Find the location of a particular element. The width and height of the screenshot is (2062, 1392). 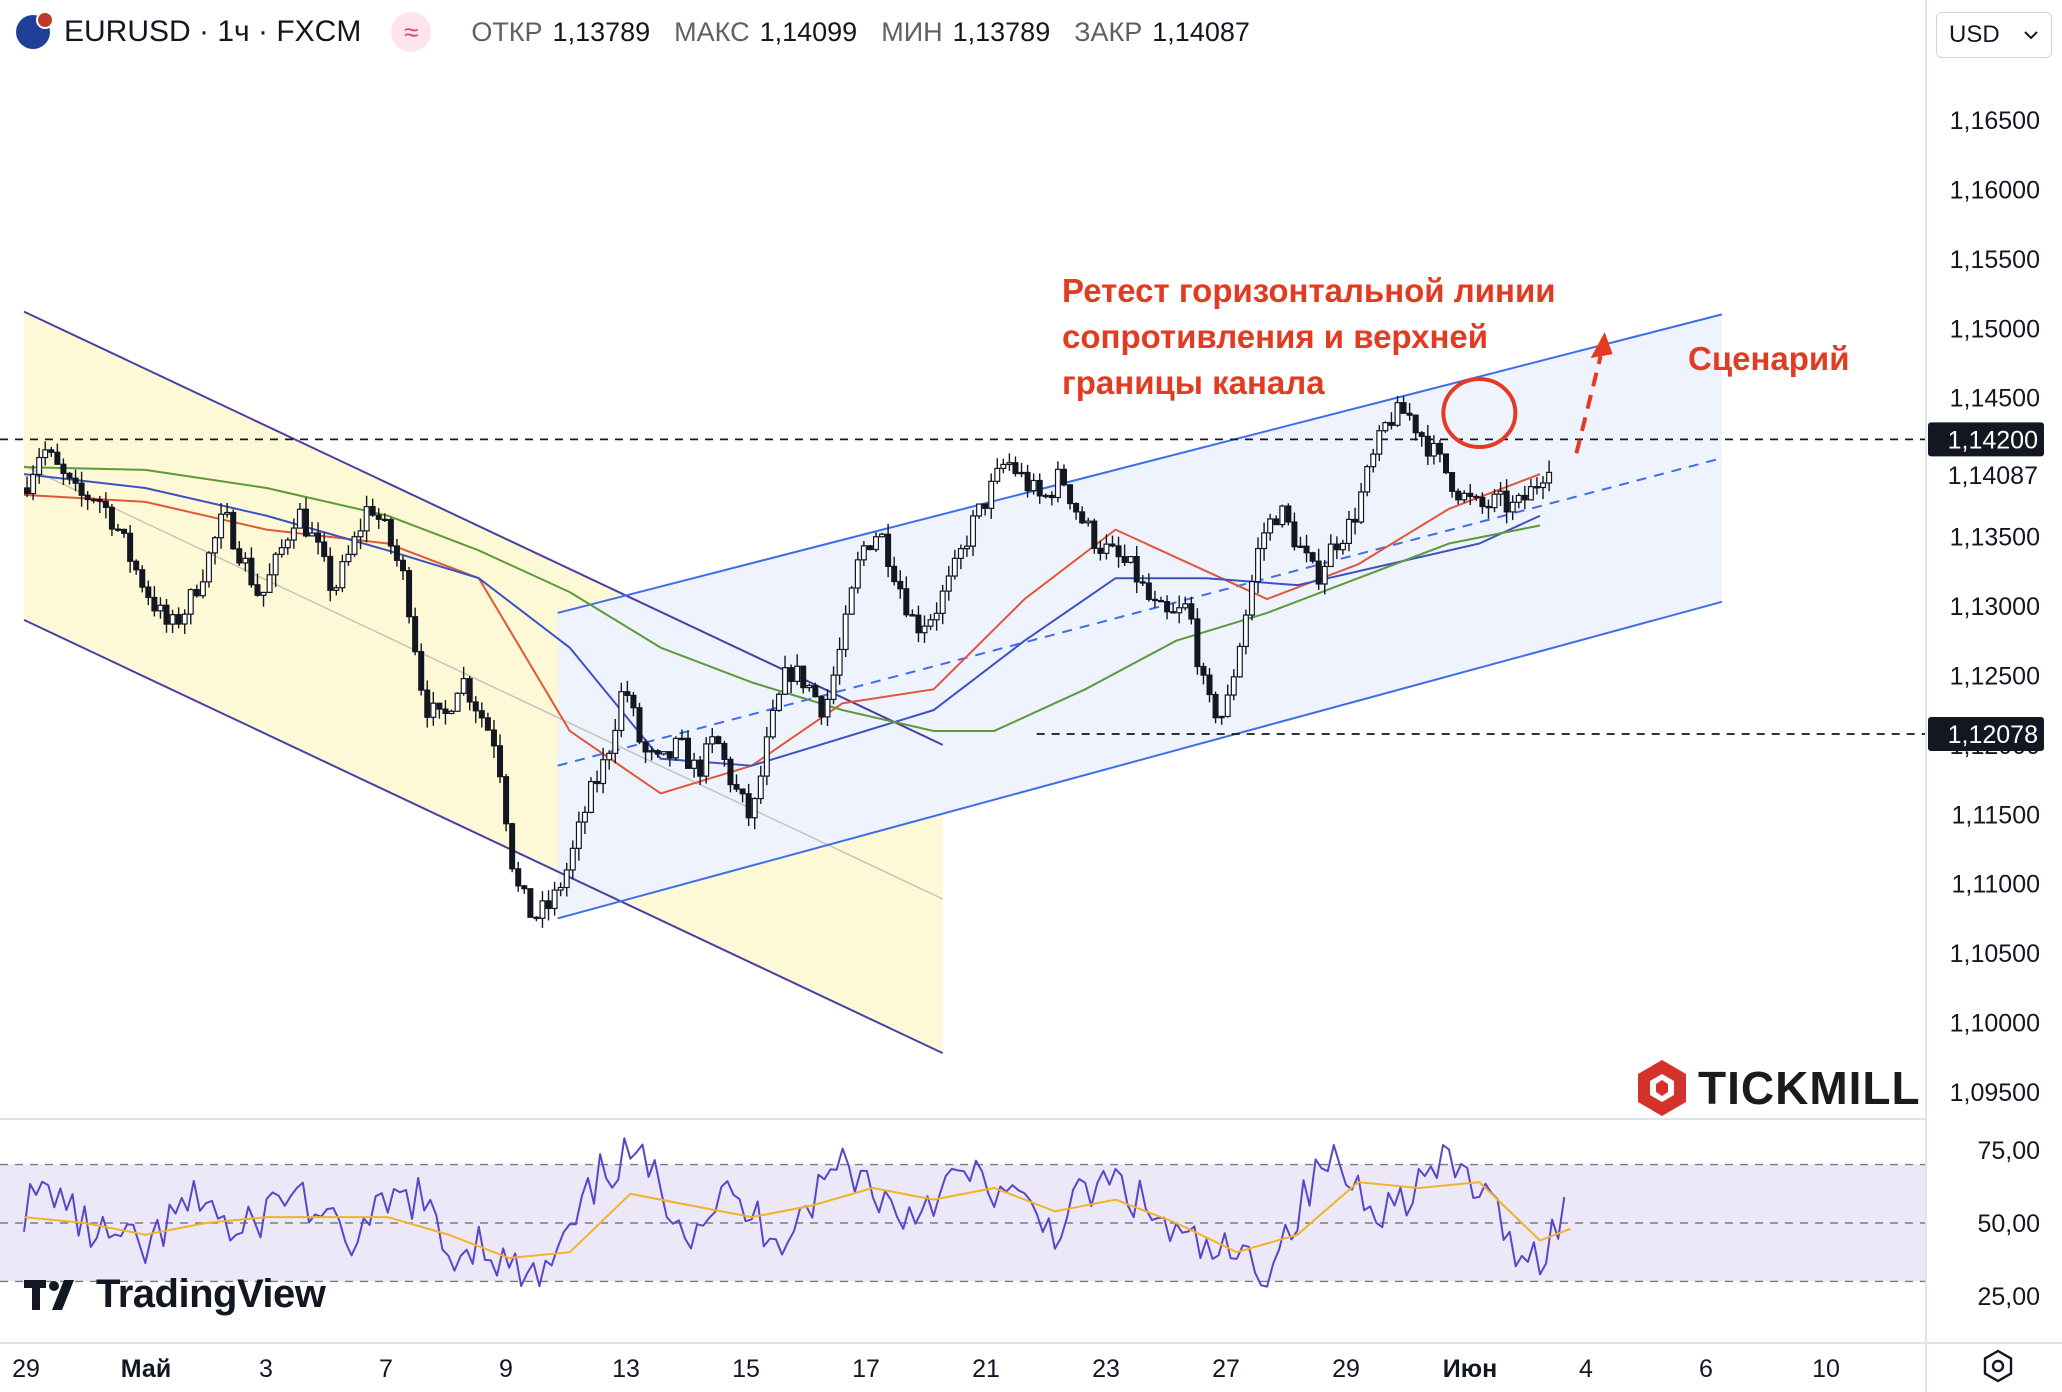

currency-select: USD is located at coordinates (1994, 35).